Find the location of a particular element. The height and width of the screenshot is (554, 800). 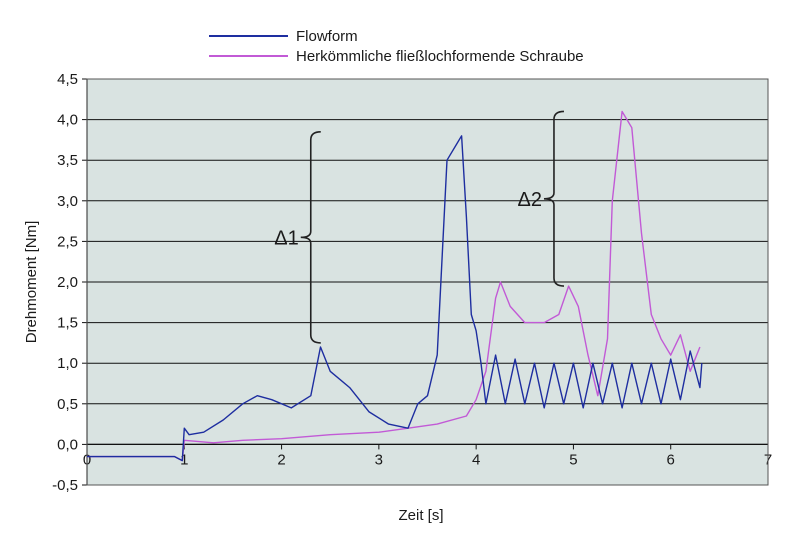

annotation-label-2: Δ2 is located at coordinates (529, 200).